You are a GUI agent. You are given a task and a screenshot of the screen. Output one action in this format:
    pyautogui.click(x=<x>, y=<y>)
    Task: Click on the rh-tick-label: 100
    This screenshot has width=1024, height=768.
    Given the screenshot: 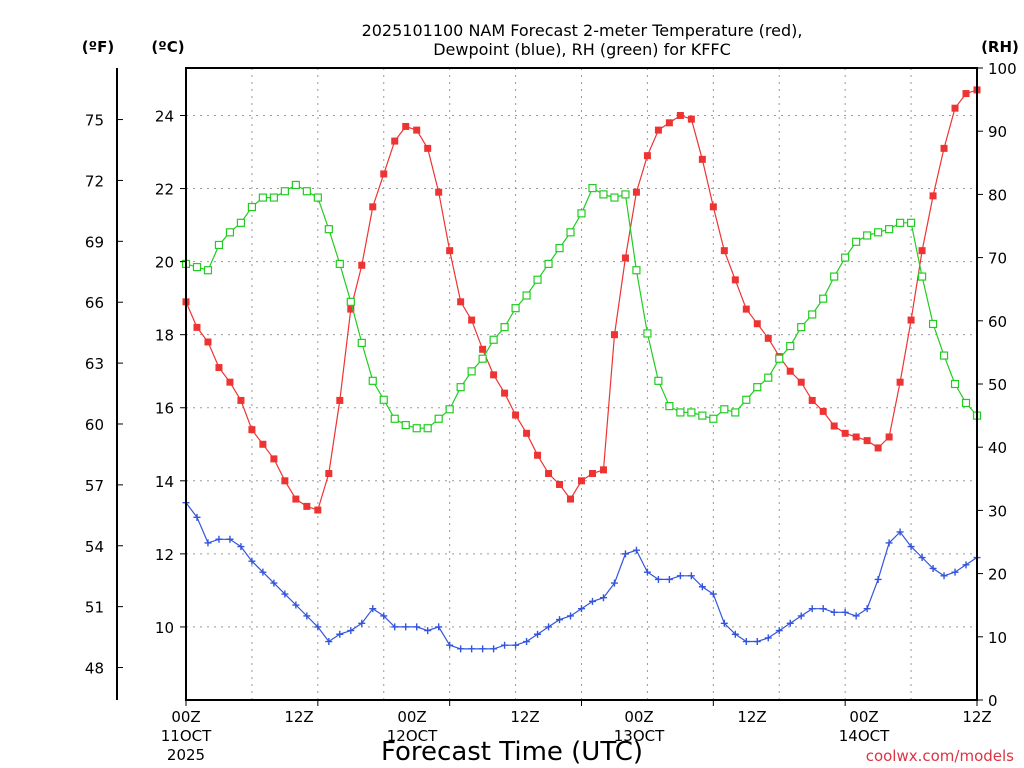 What is the action you would take?
    pyautogui.click(x=1002, y=69)
    